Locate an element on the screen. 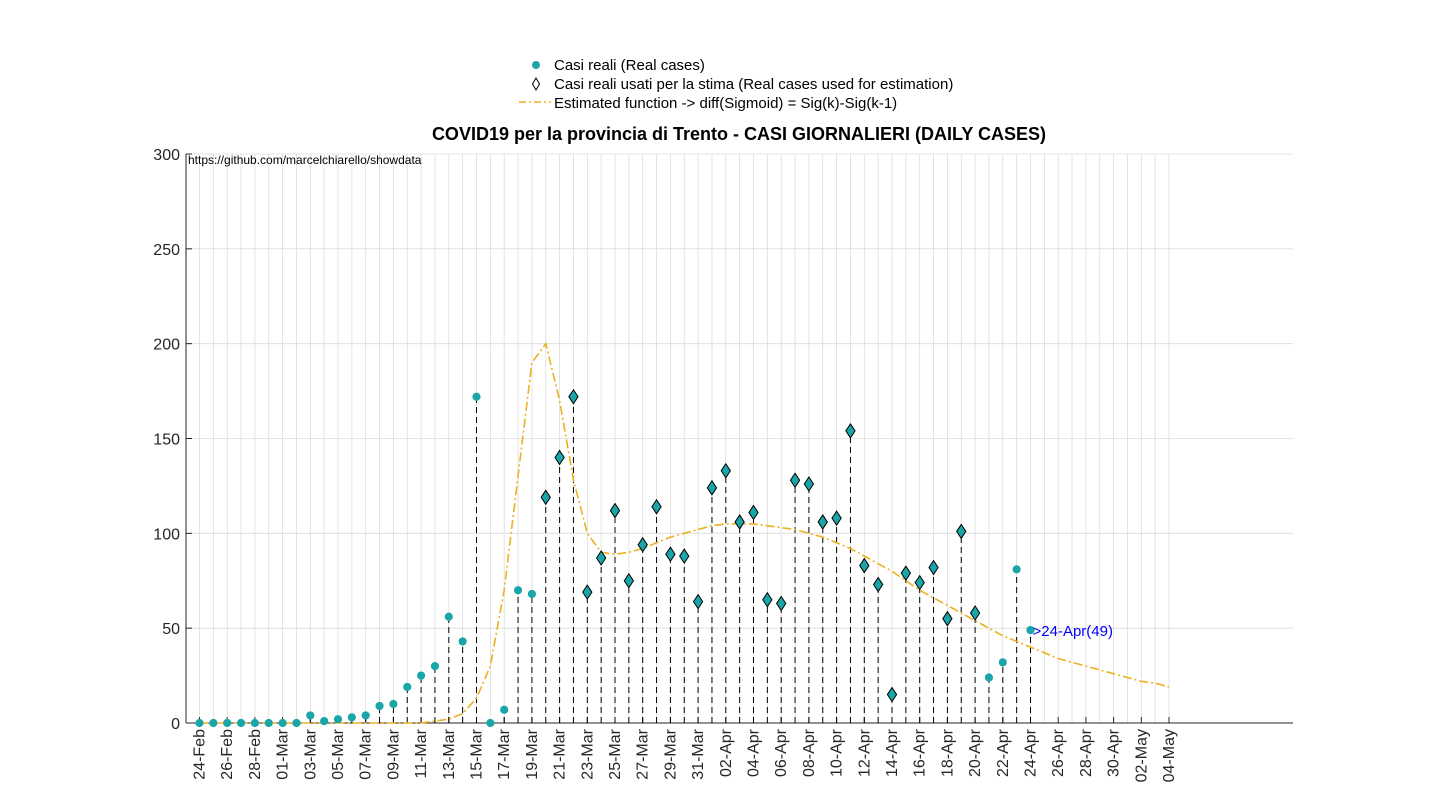 This screenshot has width=1430, height=800. legend-marker-real-cases is located at coordinates (536, 65).